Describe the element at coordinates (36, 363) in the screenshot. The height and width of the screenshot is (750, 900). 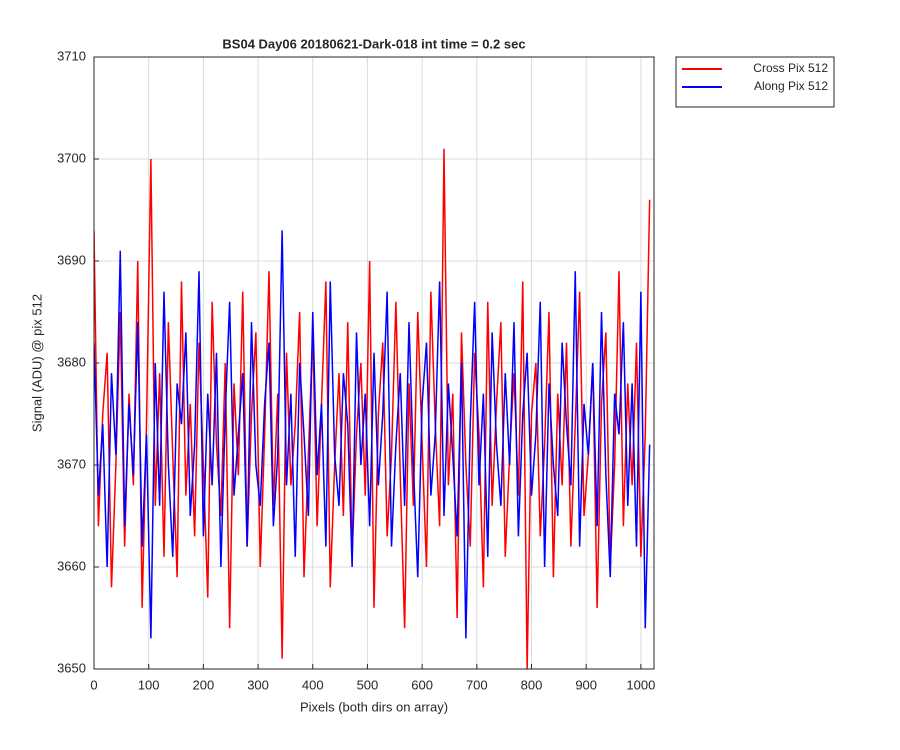
I see `y-axis-label: Signal (ADU) @ pix 512` at that location.